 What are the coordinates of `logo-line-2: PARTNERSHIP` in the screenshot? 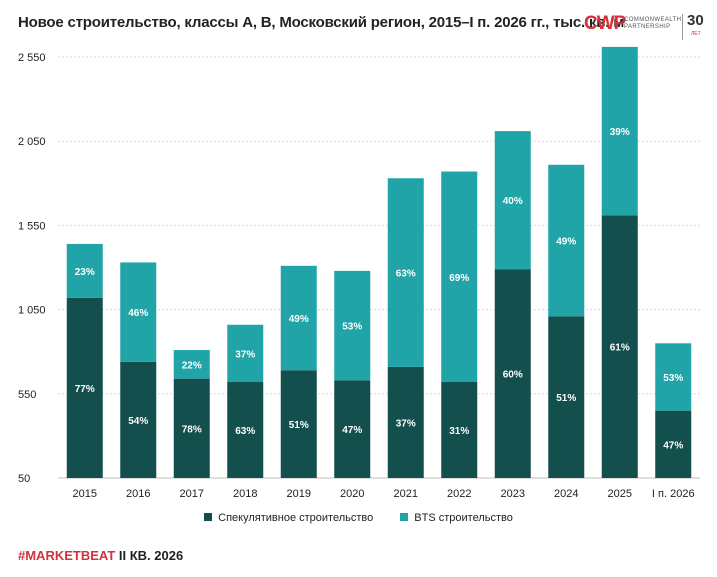 It's located at (647, 27).